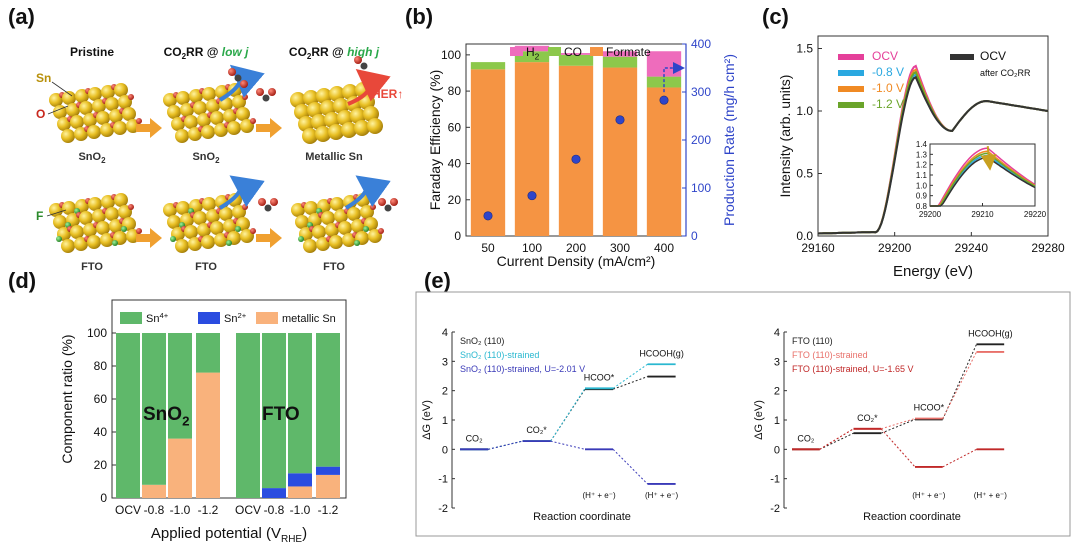 This screenshot has width=1080, height=547. Describe the element at coordinates (777, 362) in the screenshot. I see `y-tick-label: 3` at that location.